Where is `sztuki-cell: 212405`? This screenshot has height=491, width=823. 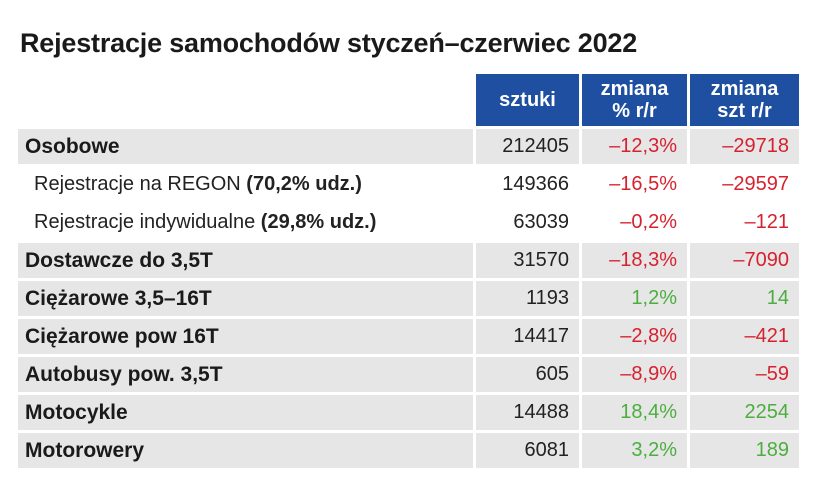
sztuki-cell: 212405 is located at coordinates (526, 145).